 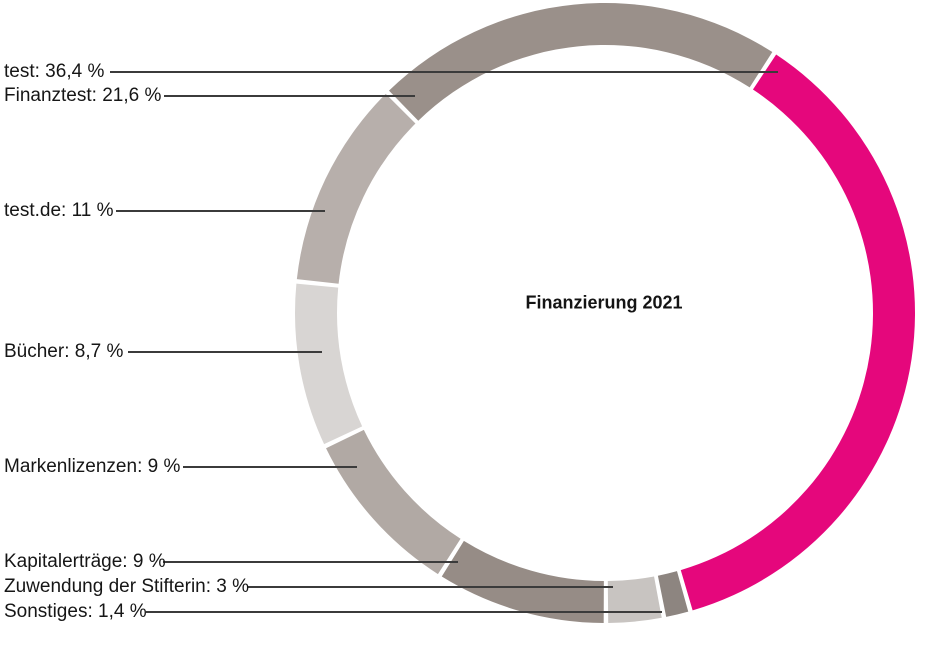 I want to click on donut-segment-sonstiges, so click(x=673, y=594).